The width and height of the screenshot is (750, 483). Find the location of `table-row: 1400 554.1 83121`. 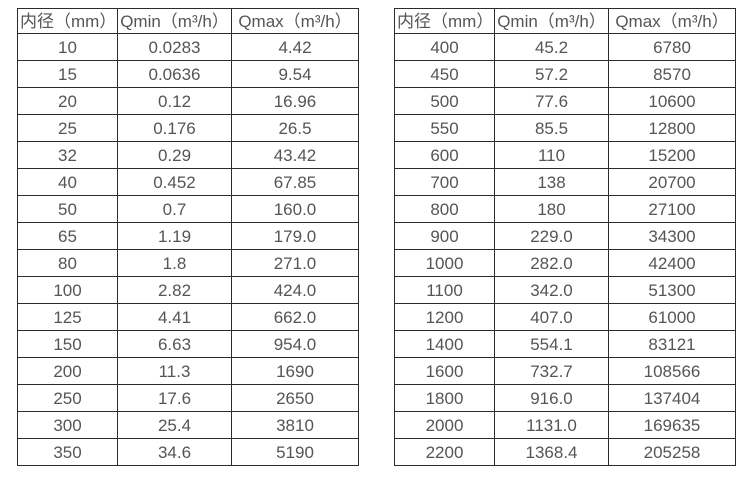

table-row: 1400 554.1 83121 is located at coordinates (565, 344).